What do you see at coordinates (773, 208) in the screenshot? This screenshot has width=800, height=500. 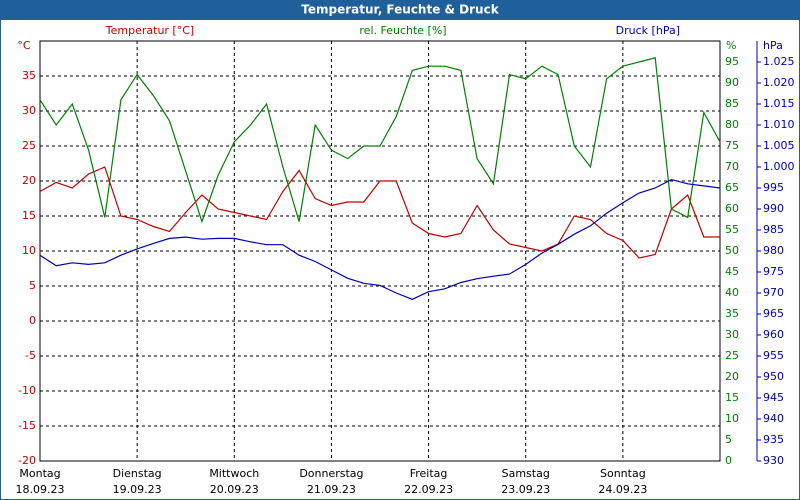 I see `y3-tick-label: 990` at bounding box center [773, 208].